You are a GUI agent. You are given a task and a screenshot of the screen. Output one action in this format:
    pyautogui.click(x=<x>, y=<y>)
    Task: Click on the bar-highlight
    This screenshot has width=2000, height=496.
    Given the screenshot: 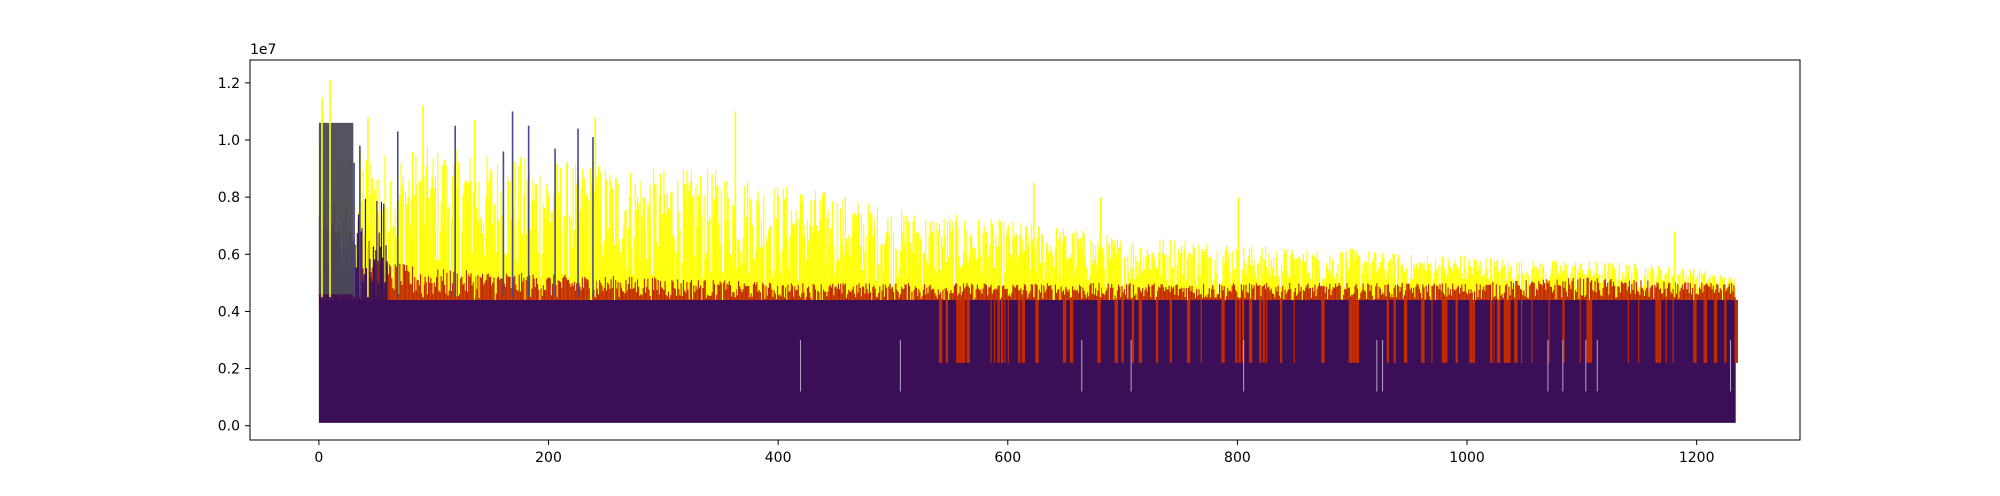 What is the action you would take?
    pyautogui.click(x=1597, y=366)
    